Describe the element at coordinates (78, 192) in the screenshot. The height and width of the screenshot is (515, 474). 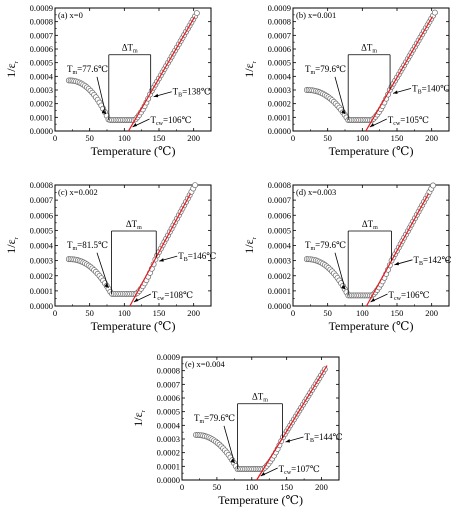
I see `panel-label: (c) x=0.002` at that location.